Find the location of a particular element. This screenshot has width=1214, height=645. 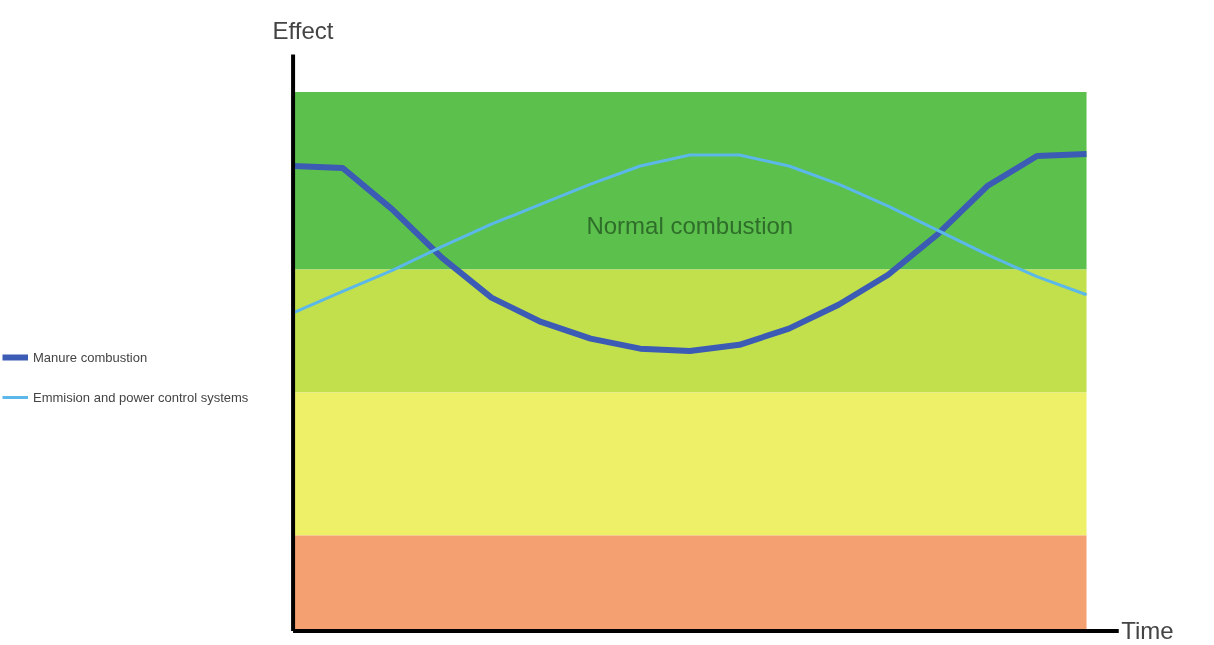

band-label: Normal combustion is located at coordinates (690, 225).